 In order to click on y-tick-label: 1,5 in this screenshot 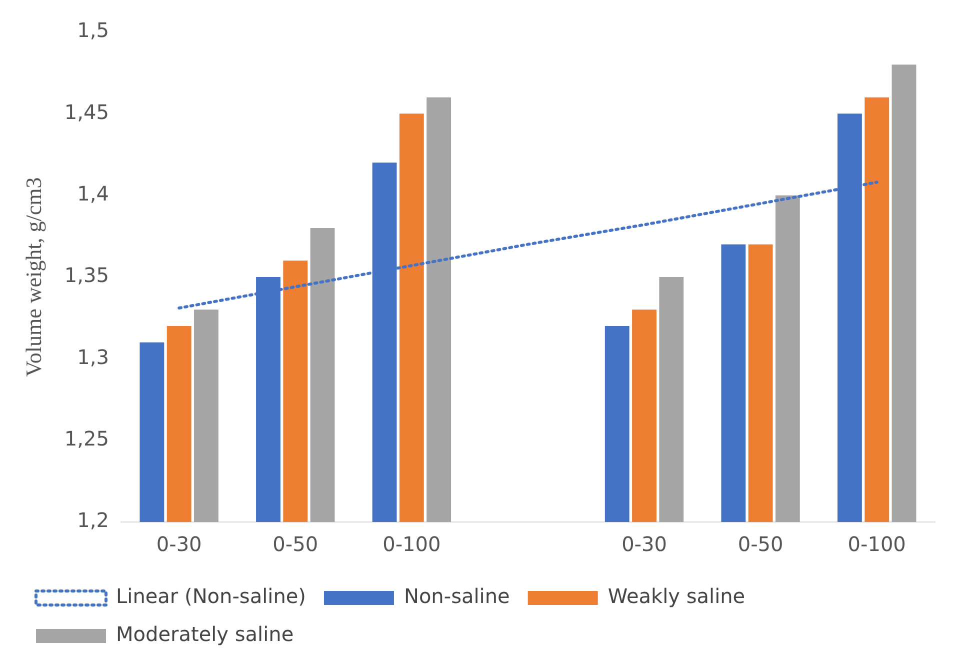, I will do `click(93, 30)`.